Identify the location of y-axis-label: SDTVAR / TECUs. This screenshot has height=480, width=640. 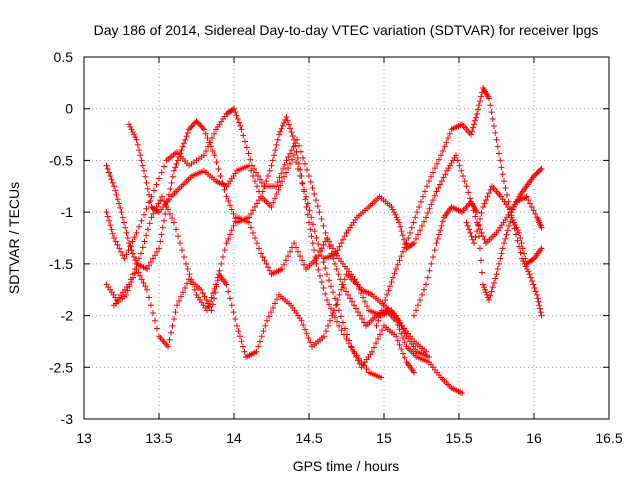
(14, 238).